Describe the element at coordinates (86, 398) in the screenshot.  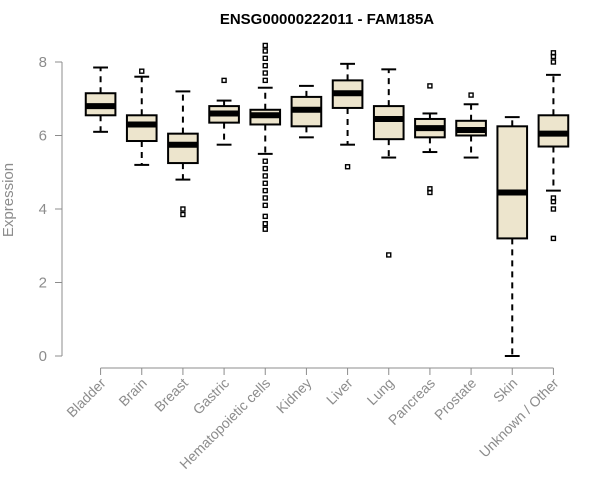
I see `x-tick-label: Bladder` at that location.